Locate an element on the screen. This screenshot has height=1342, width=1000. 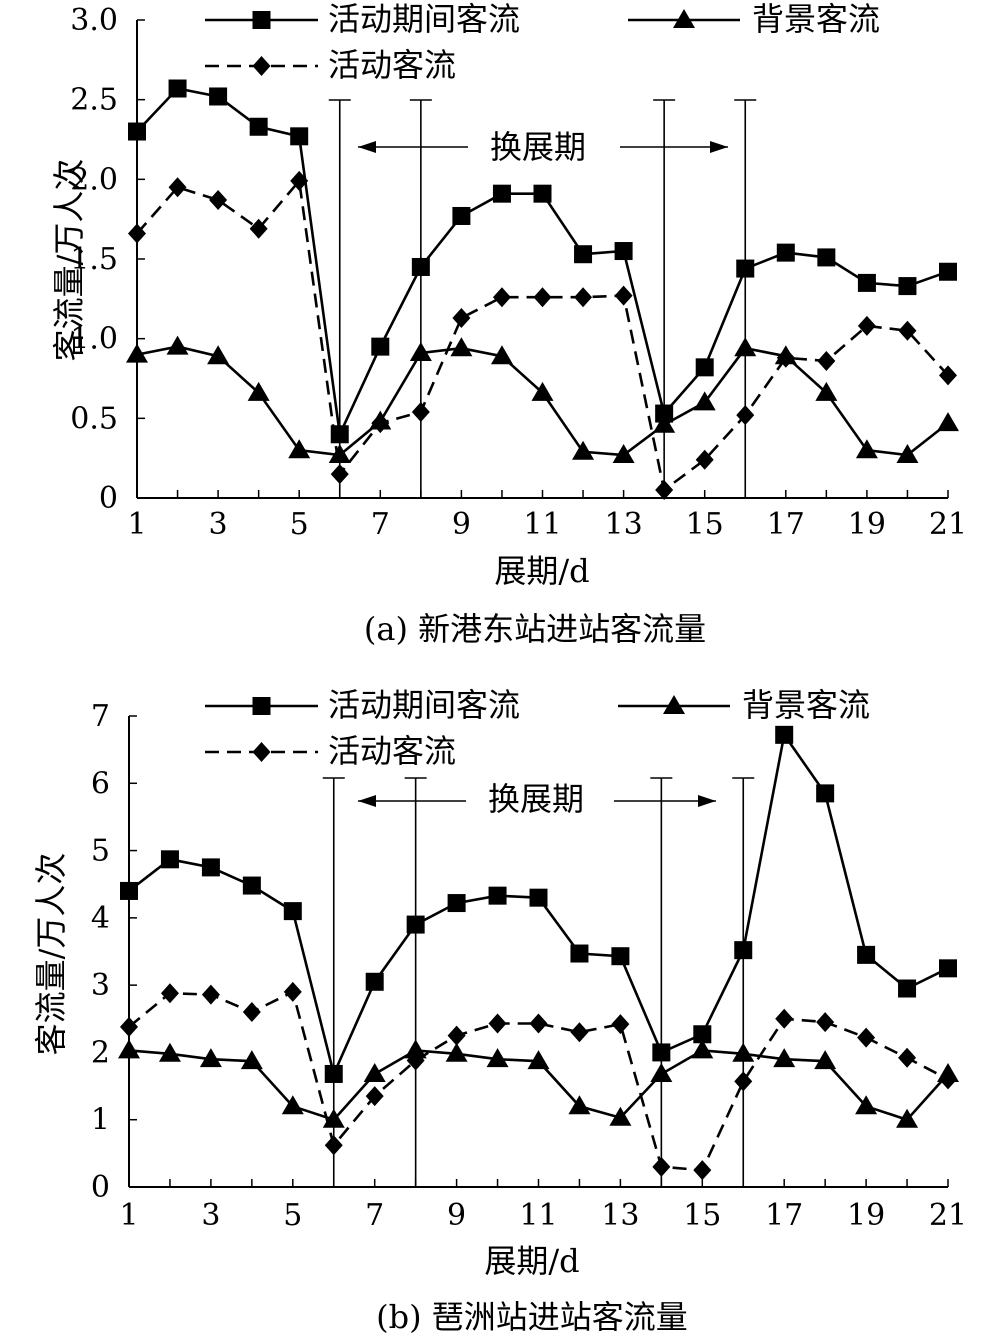
period-annotation: 换展期 is located at coordinates (538, 147).